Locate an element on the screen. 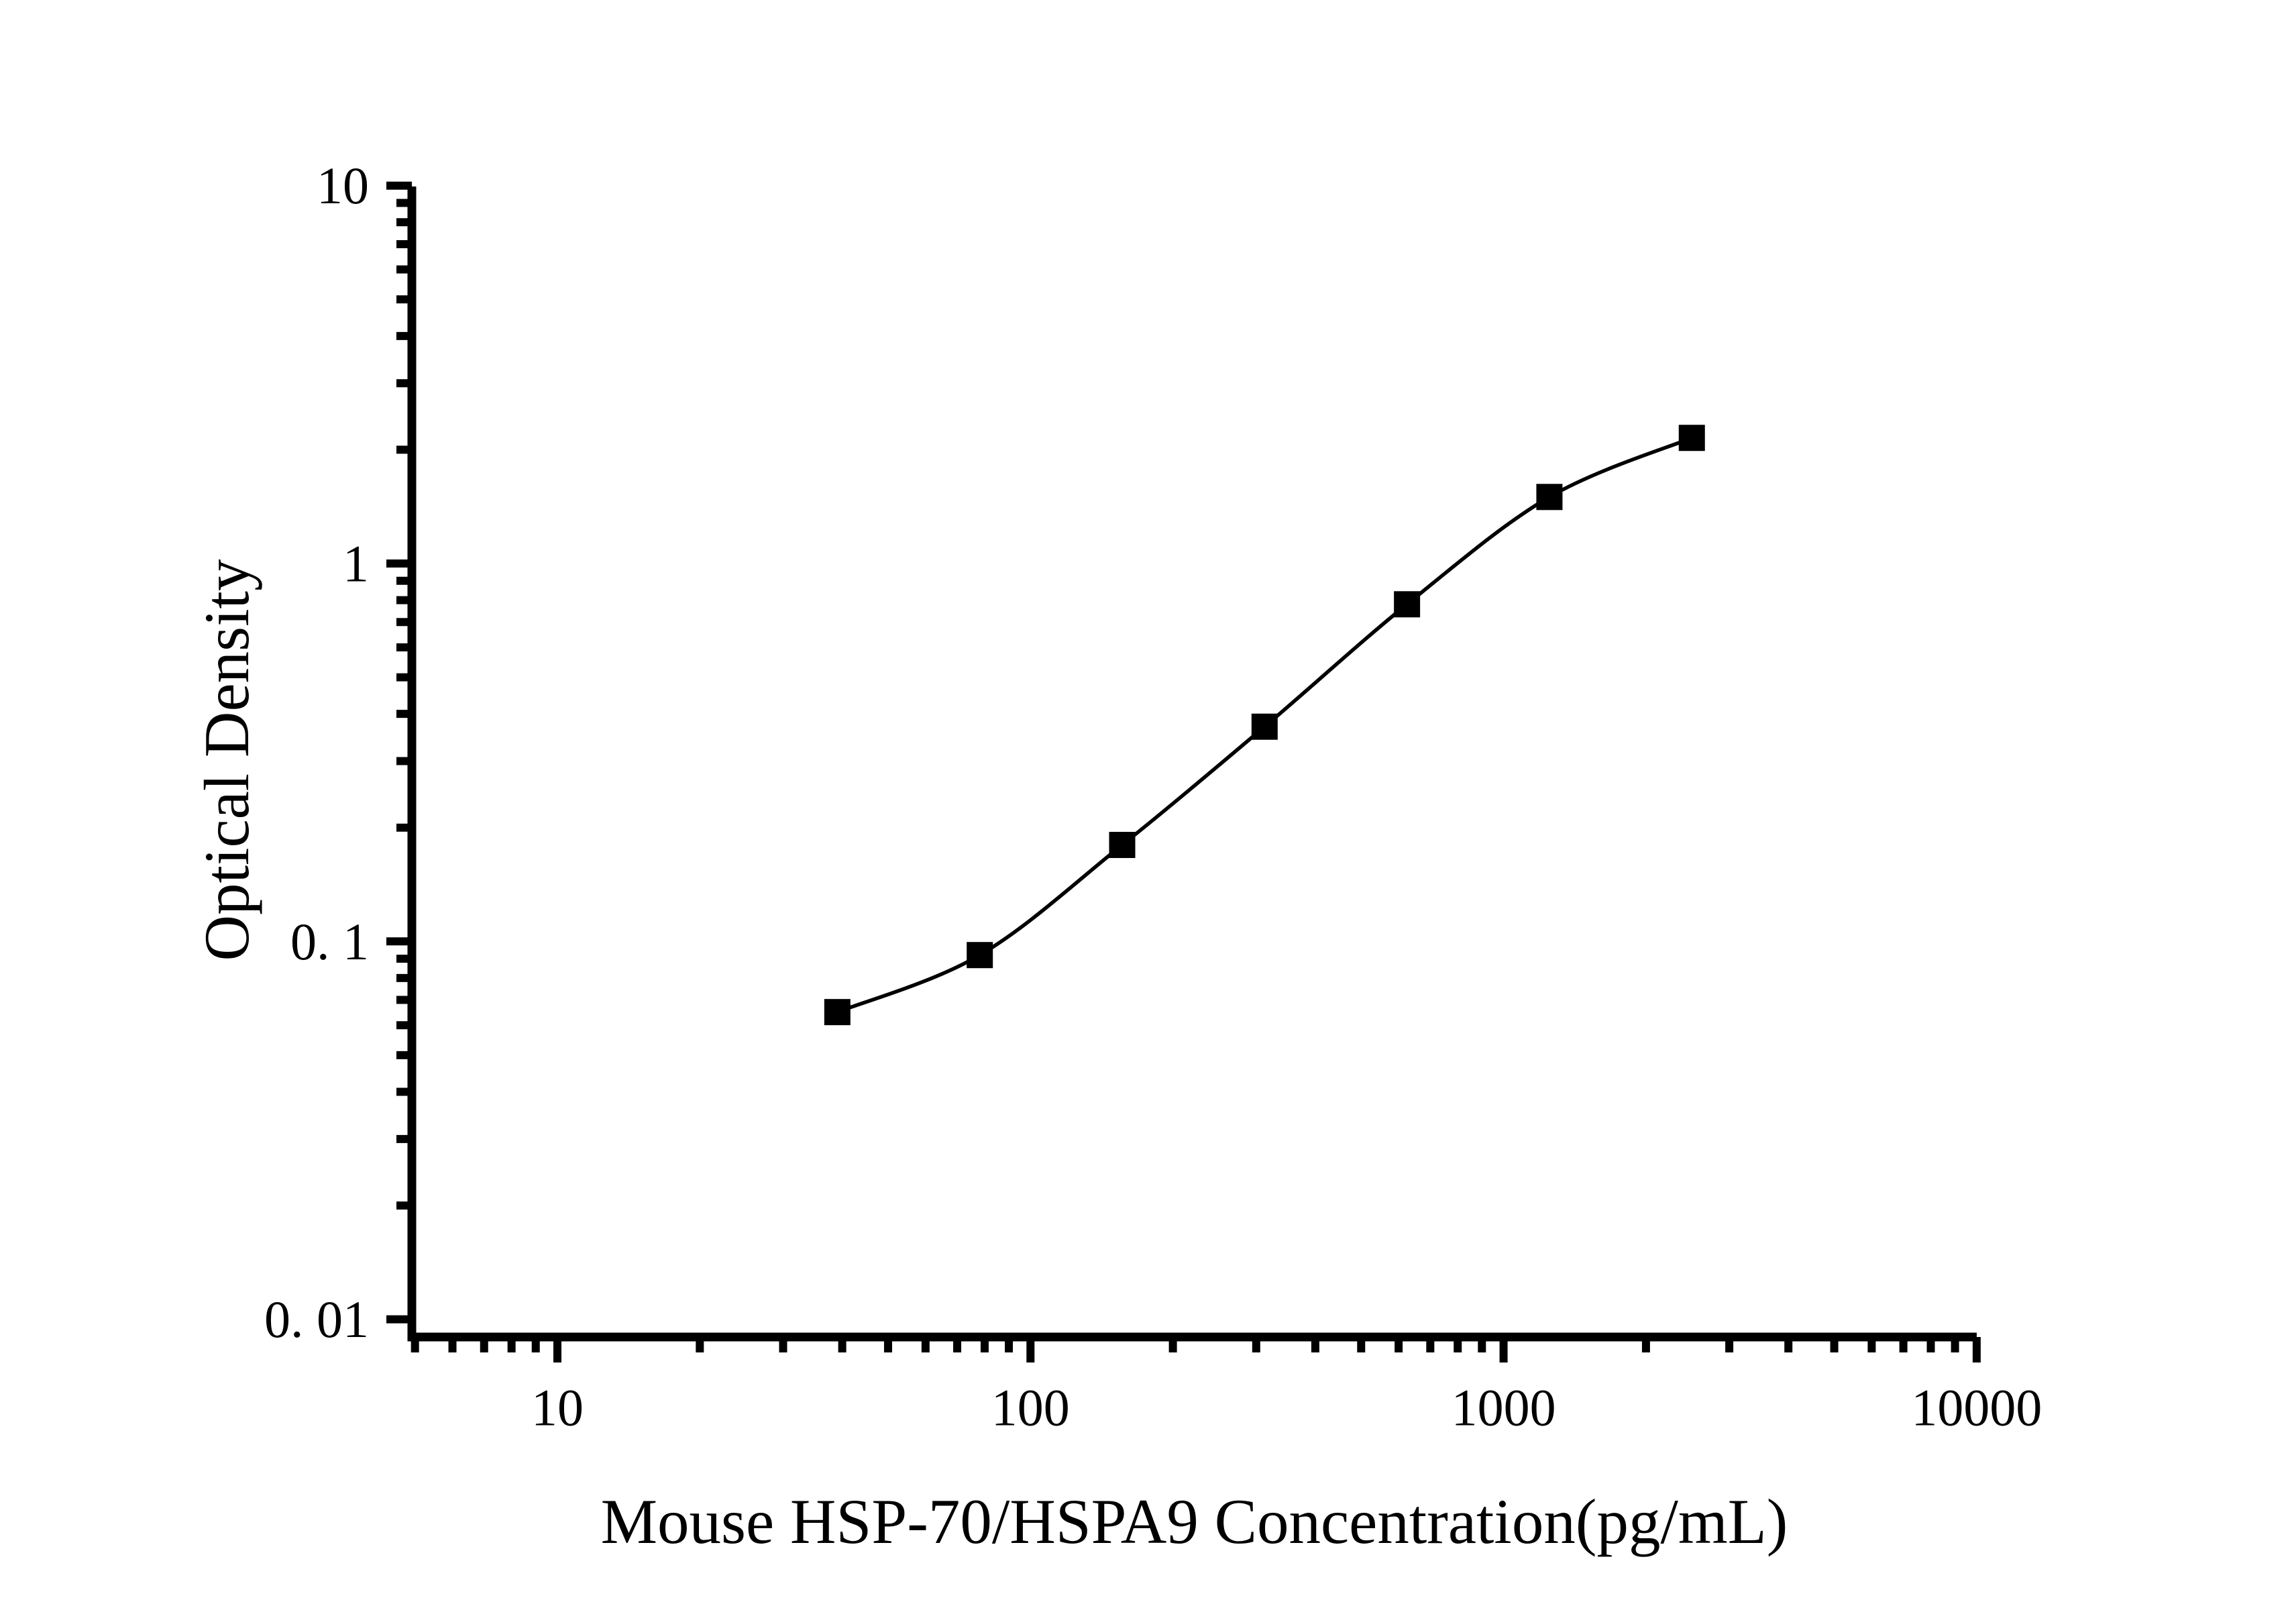 The height and width of the screenshot is (1604, 2296). y-tick-label: 1 is located at coordinates (356, 564).